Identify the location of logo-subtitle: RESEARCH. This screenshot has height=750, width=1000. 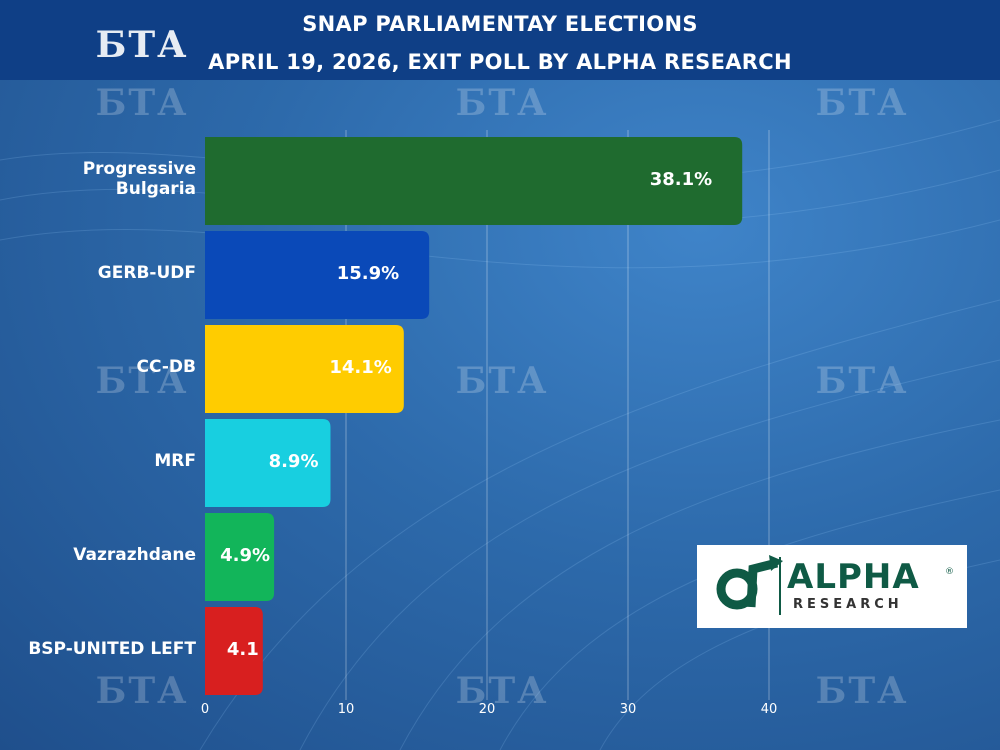
(848, 604).